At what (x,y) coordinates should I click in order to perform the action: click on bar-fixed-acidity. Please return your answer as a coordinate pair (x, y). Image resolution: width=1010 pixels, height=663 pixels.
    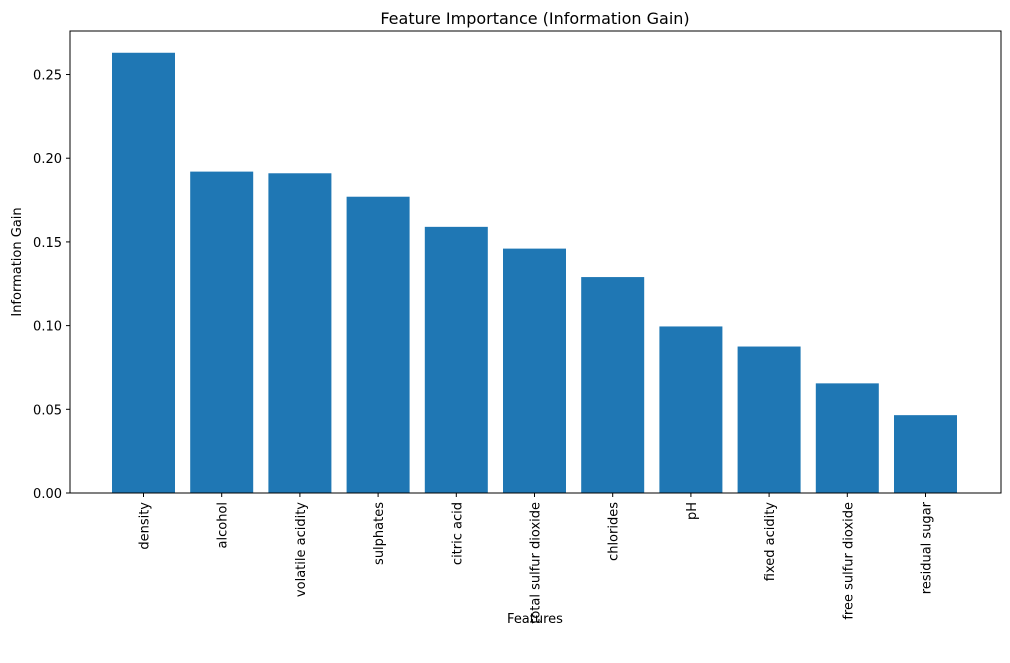
    Looking at the image, I should click on (769, 419).